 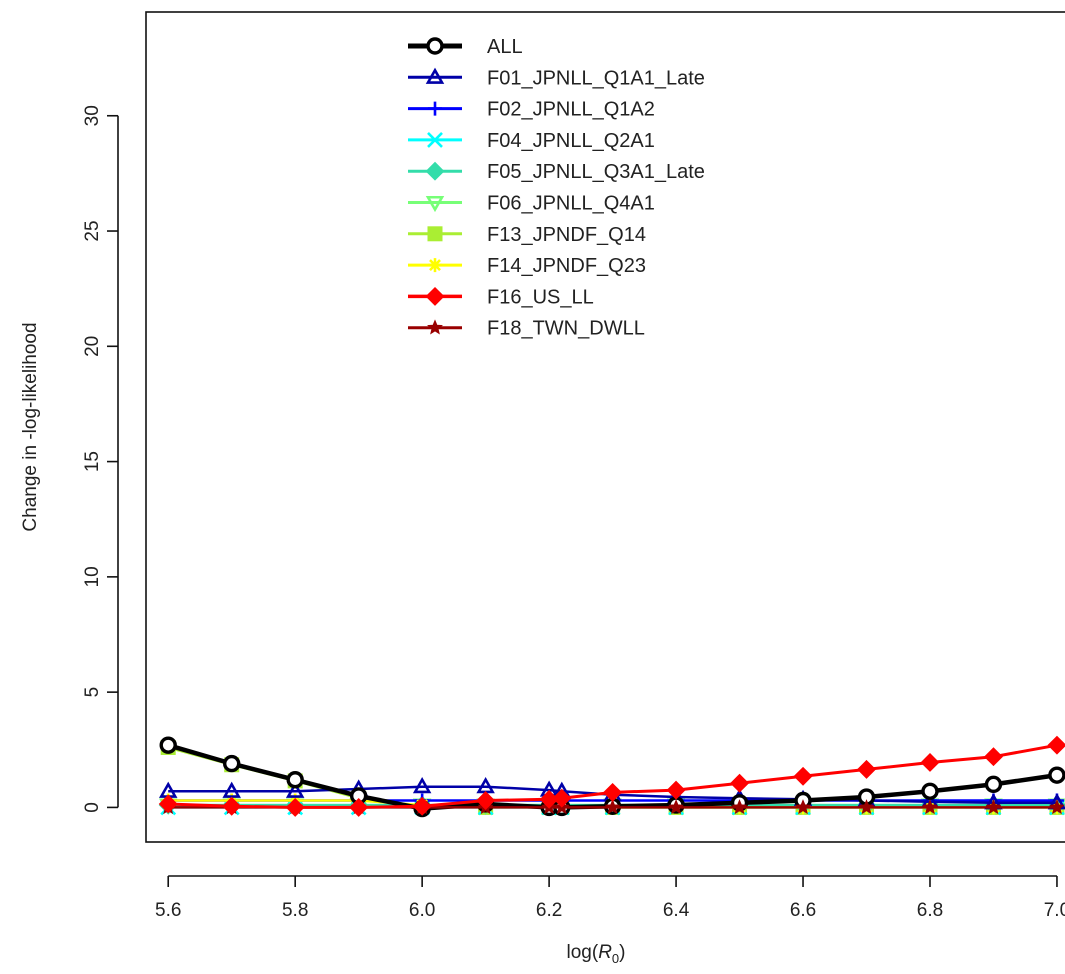 What do you see at coordinates (583, 952) in the screenshot?
I see `x-axis-label-prefix: log(` at bounding box center [583, 952].